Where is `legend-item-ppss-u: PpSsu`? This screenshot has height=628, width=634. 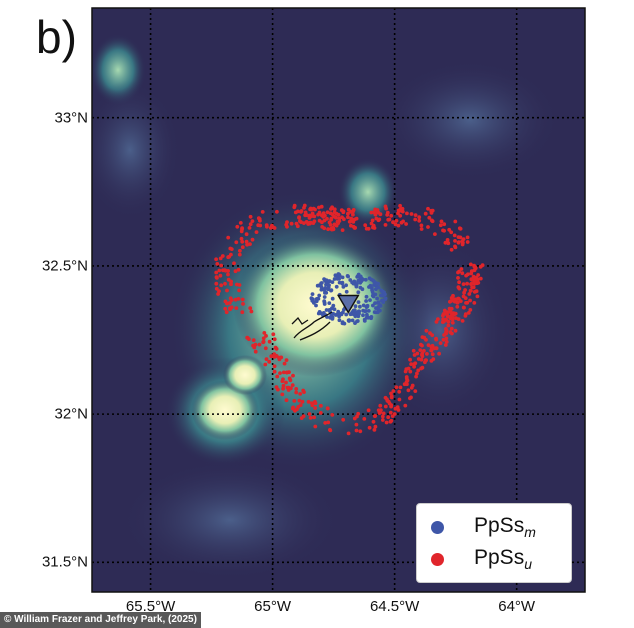
legend-item-ppss-u: PpSsu is located at coordinates (481, 559).